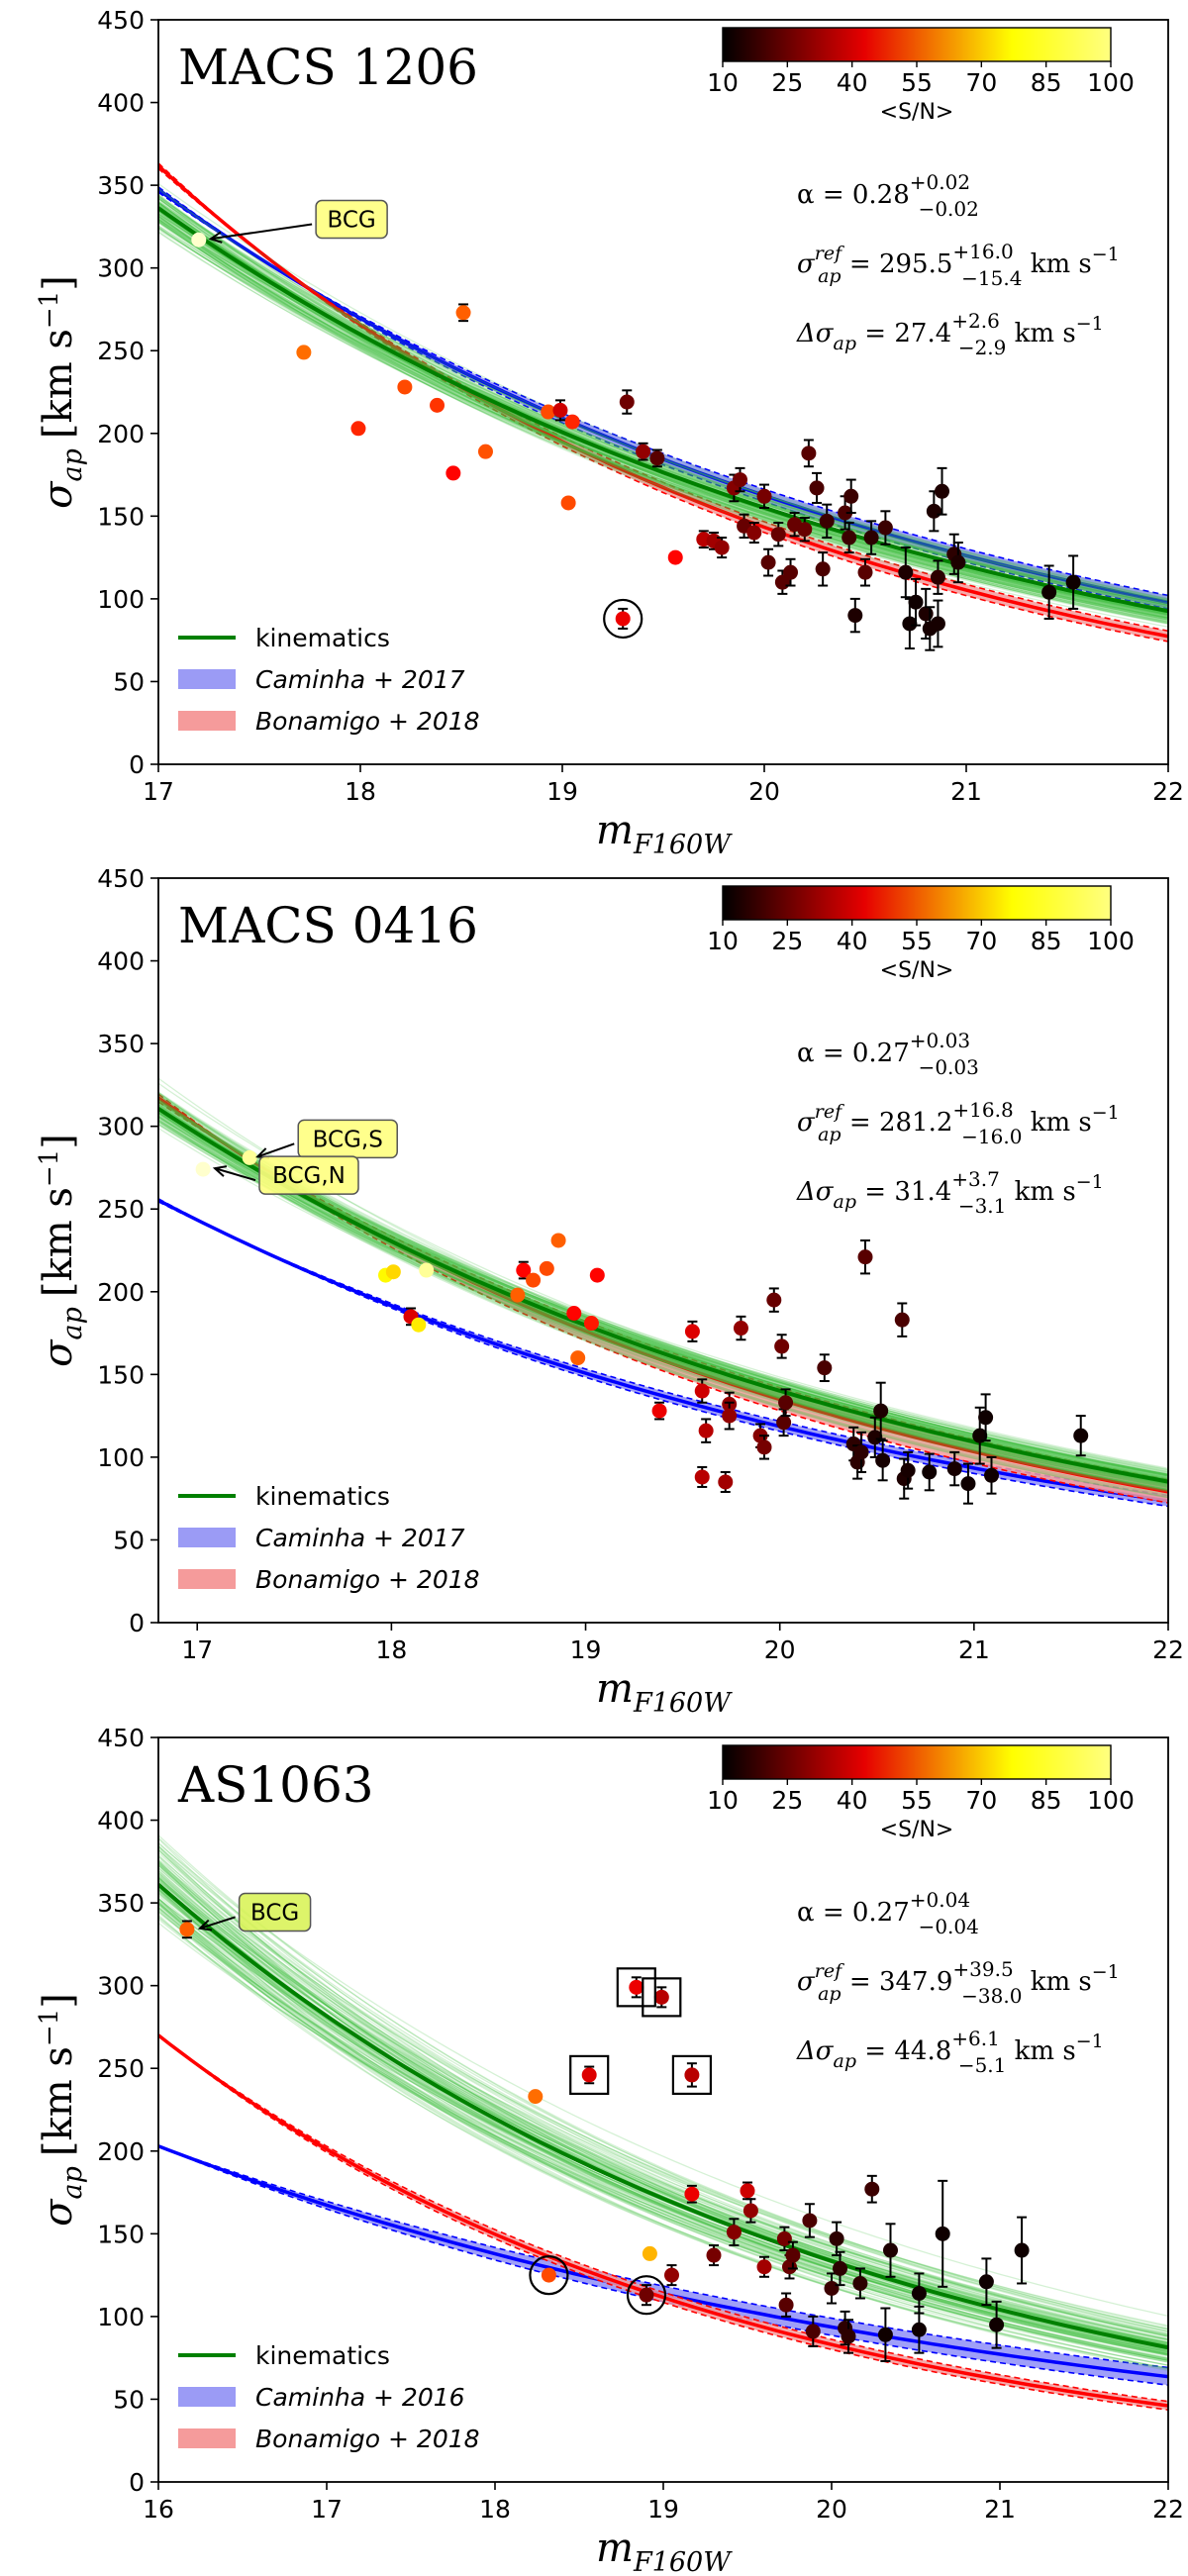  What do you see at coordinates (958, 1982) in the screenshot?
I see `fit-stat: σref ap = 347.9+39.5 −38.0 km s−1` at bounding box center [958, 1982].